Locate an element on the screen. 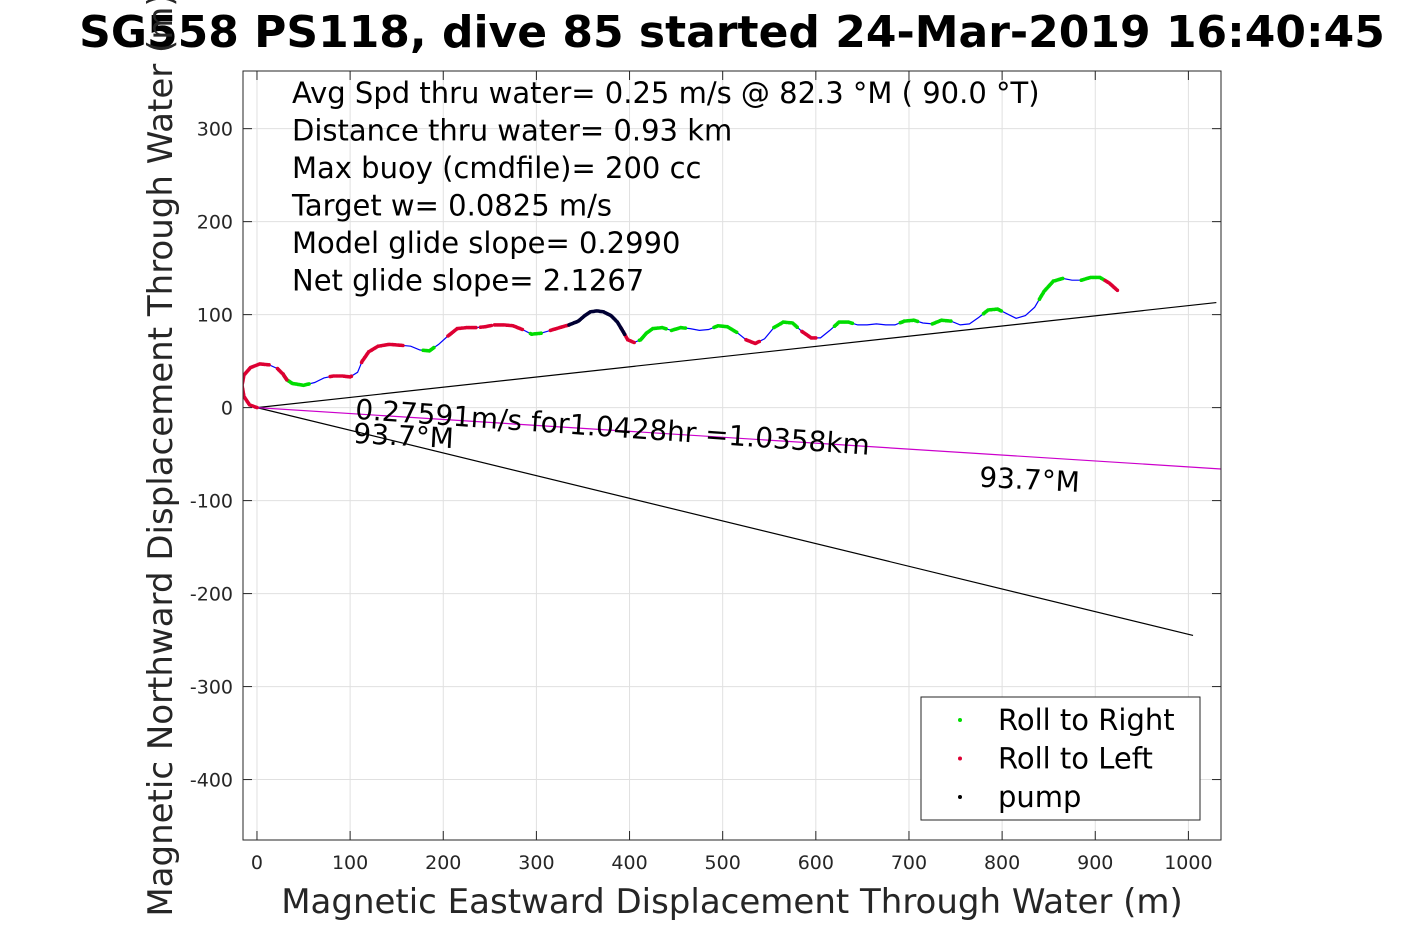  legend-label: Roll to Left is located at coordinates (1075, 759).